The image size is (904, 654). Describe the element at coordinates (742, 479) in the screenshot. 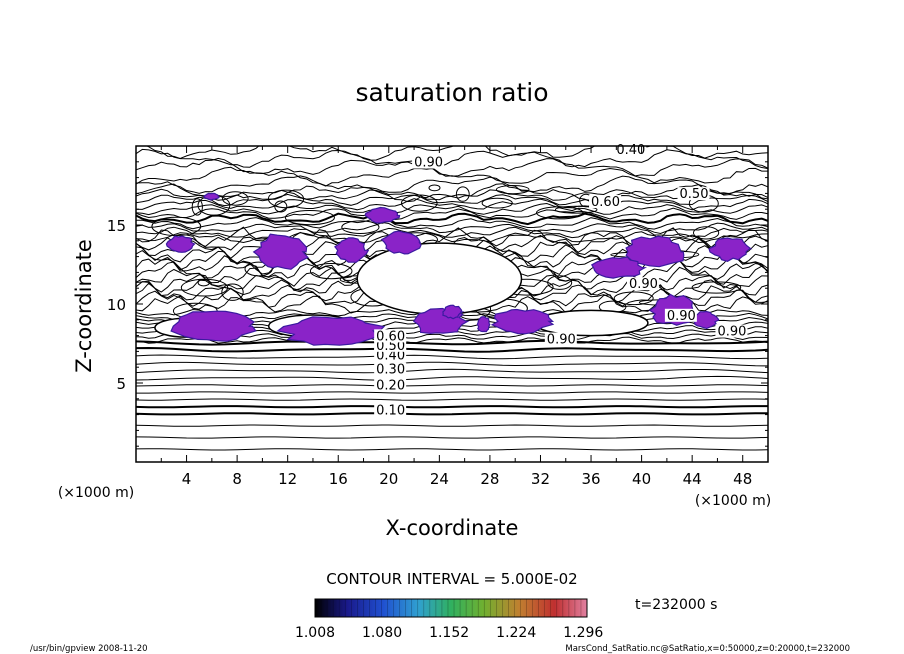

I see `x-tick-label: 48` at that location.